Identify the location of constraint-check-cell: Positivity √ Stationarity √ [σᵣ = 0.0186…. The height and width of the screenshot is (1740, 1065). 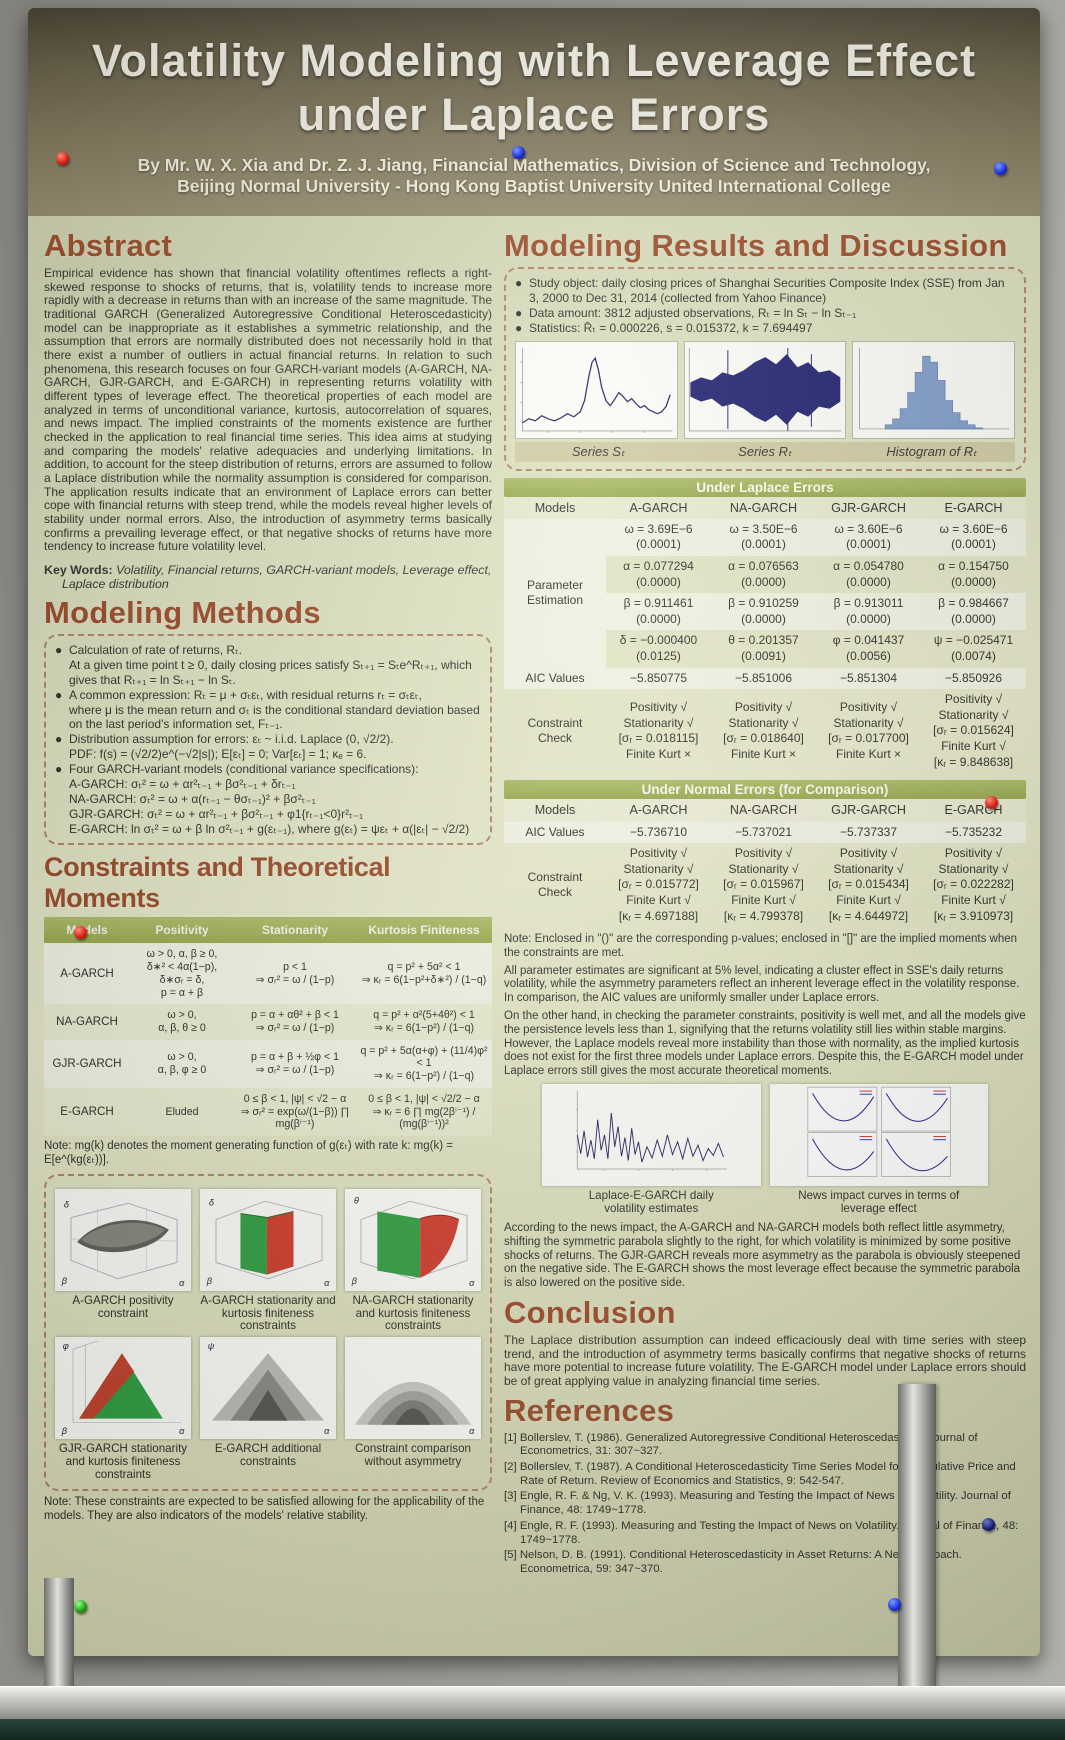
(763, 730).